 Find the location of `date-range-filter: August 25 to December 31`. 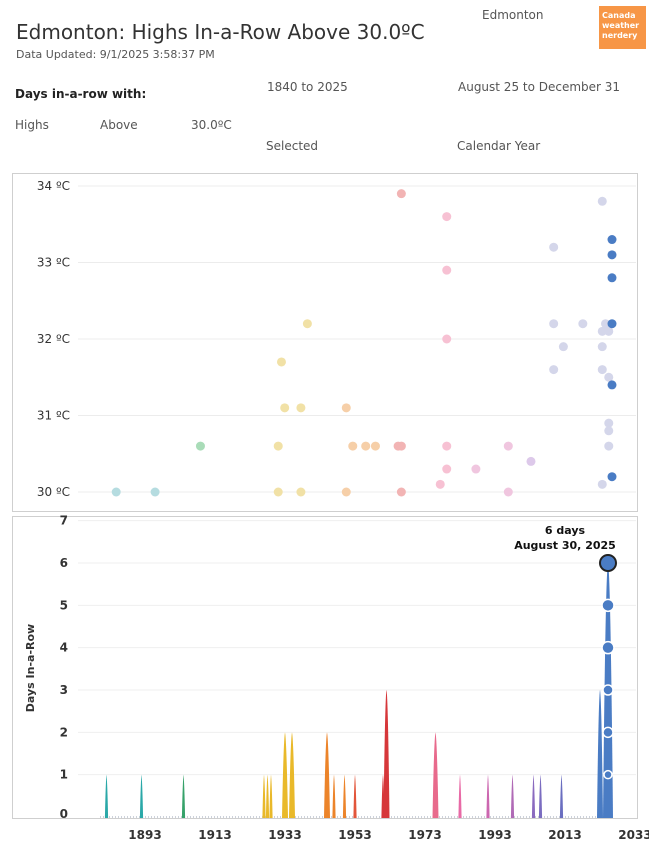

date-range-filter: August 25 to December 31 is located at coordinates (539, 87).